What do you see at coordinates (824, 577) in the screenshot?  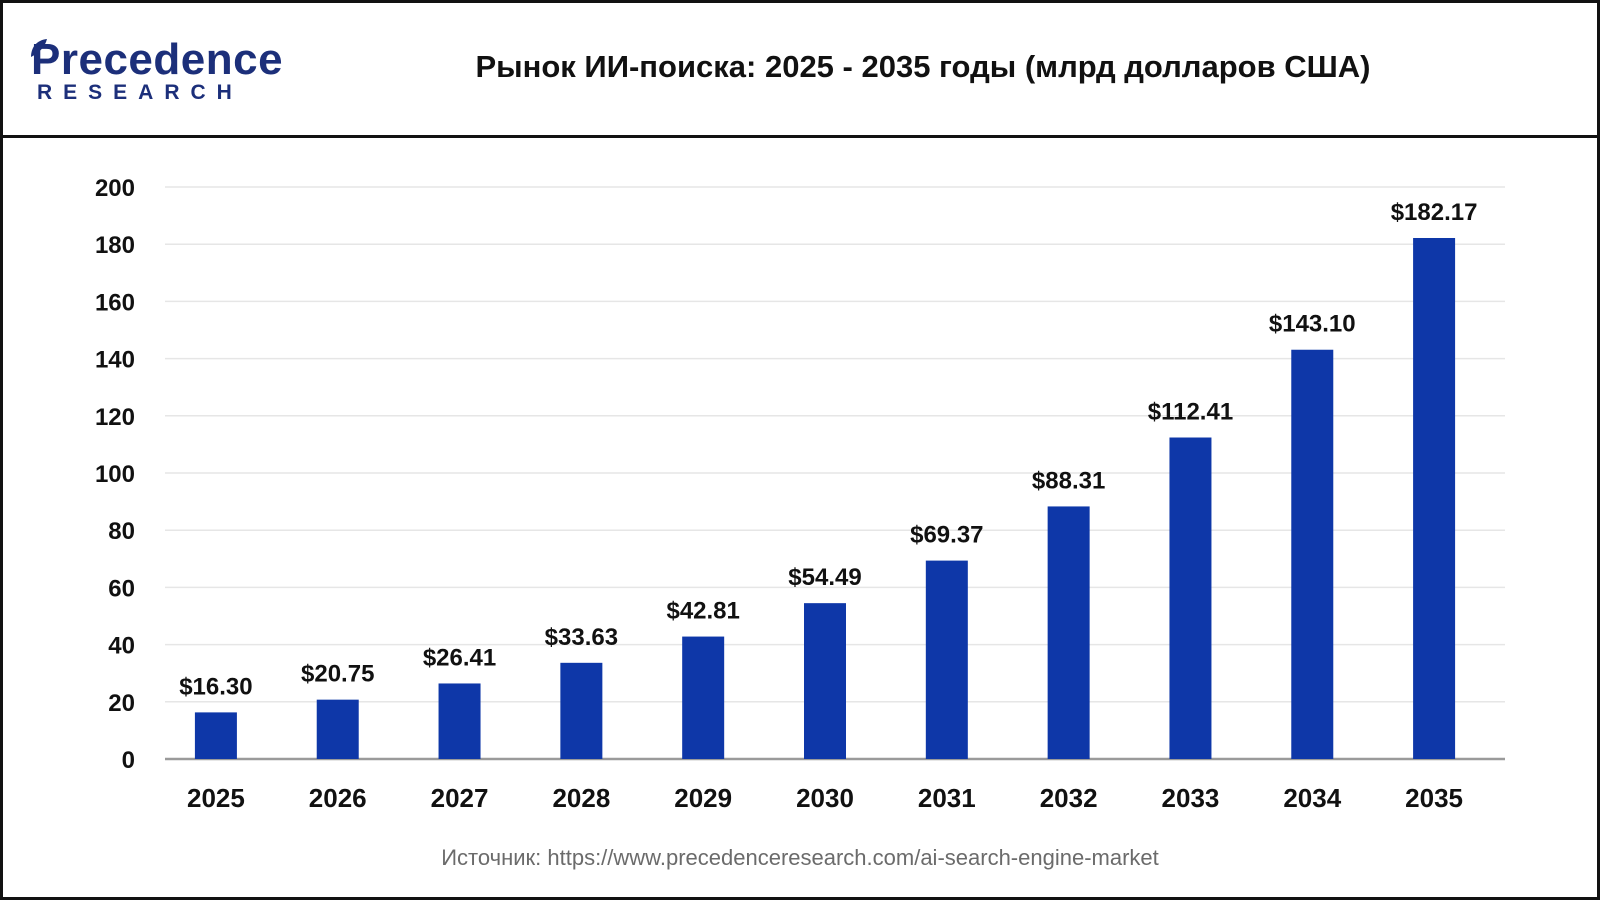 I see `data-label: $54.49` at bounding box center [824, 577].